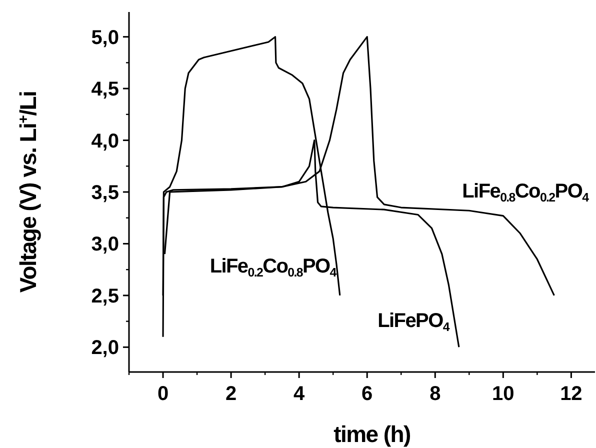 The image size is (596, 448). What do you see at coordinates (105, 89) in the screenshot?
I see `y-tick-label: 4,5` at bounding box center [105, 89].